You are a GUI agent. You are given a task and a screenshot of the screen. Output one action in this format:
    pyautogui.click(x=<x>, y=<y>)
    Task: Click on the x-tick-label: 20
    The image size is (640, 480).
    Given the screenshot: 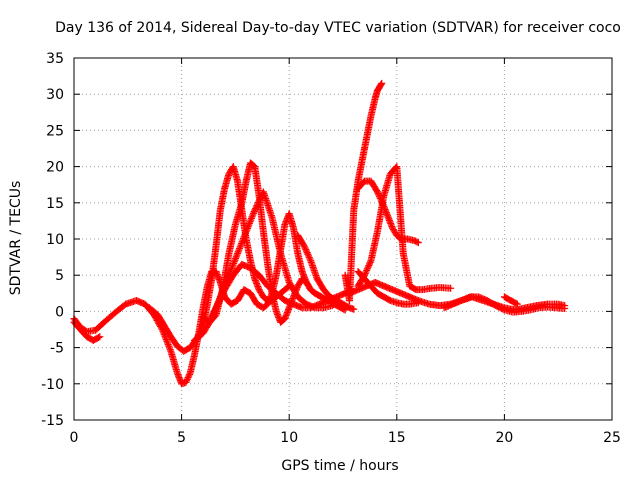 What is the action you would take?
    pyautogui.click(x=504, y=438)
    